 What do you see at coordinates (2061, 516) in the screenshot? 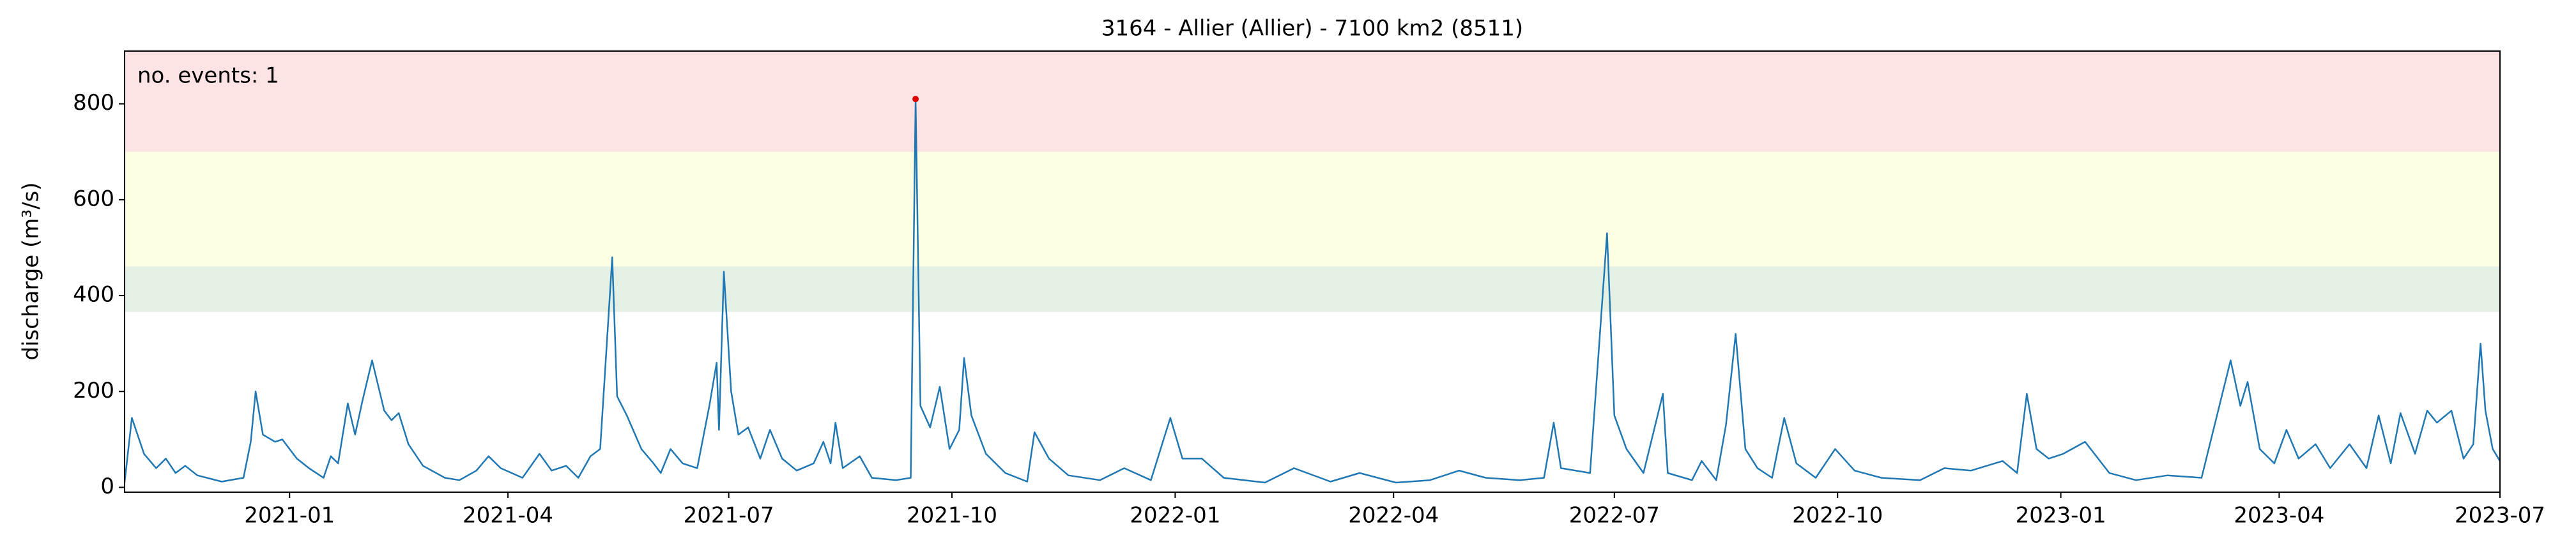
I see `x-tick-label: 2023-01` at bounding box center [2061, 516].